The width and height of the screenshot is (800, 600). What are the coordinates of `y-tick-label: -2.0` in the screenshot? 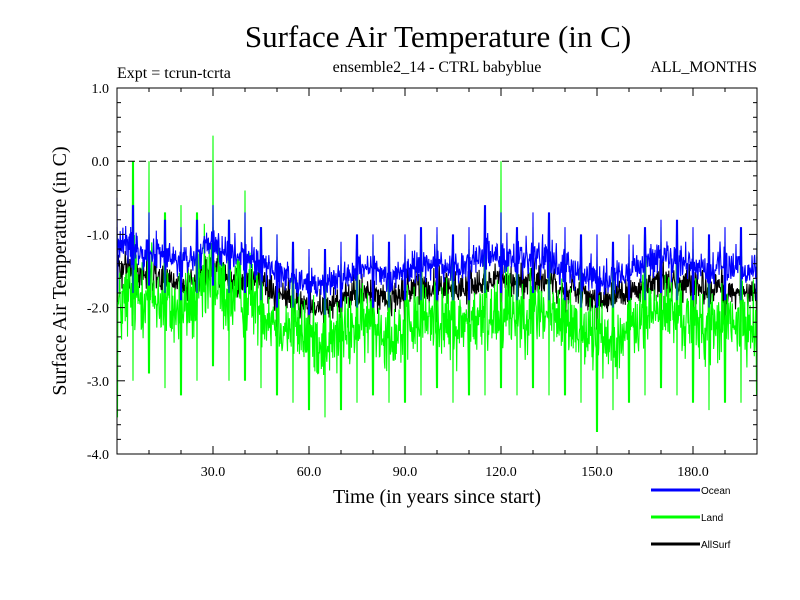 It's located at (98, 309).